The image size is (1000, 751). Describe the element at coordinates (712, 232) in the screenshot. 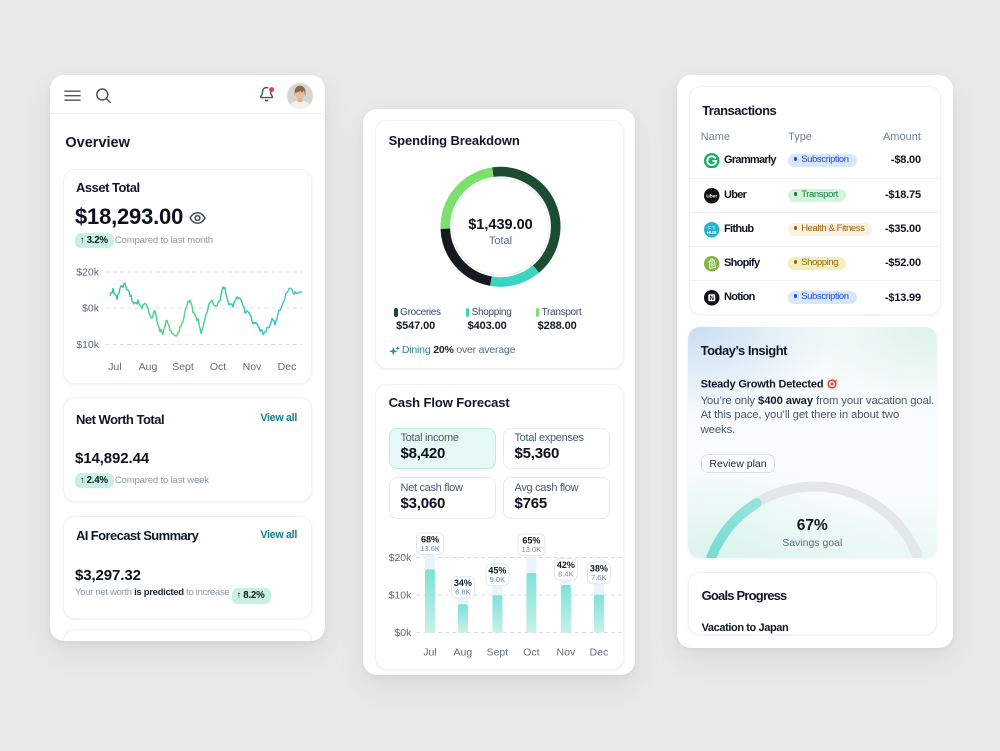

I see `svg-text: HUB` at that location.